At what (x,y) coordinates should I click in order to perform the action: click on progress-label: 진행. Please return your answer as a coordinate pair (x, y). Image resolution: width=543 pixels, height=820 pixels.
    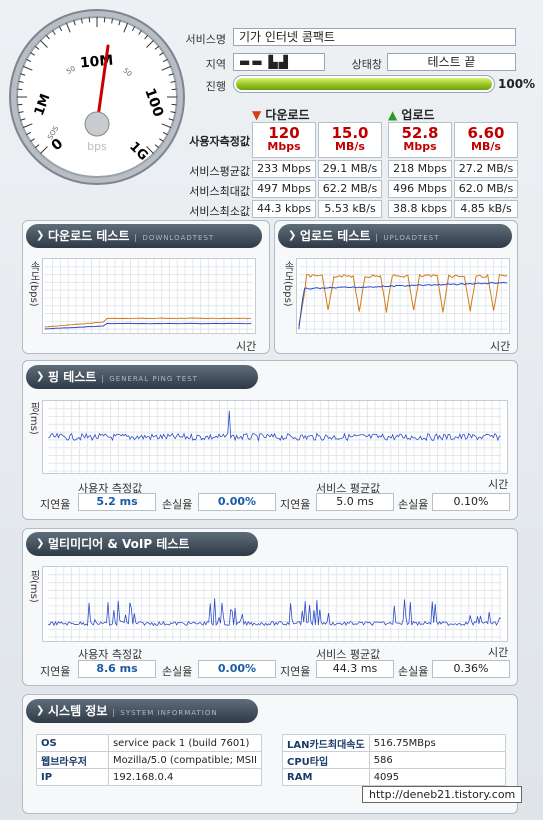
    Looking at the image, I should click on (215, 86).